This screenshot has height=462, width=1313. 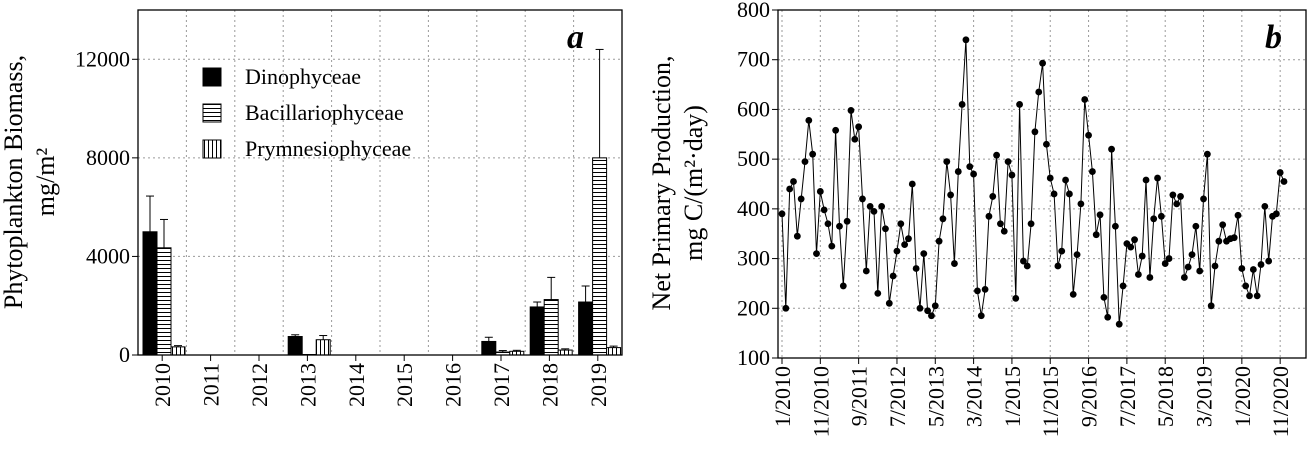 I want to click on panel-a-x-tick-label: 2012, so click(x=259, y=385).